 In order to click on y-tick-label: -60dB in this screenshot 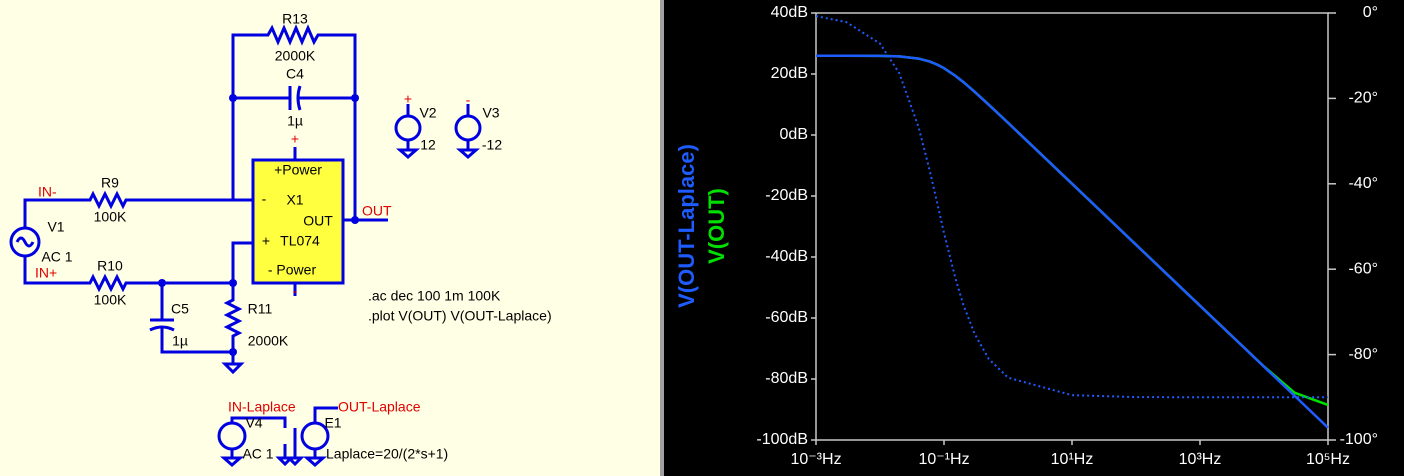, I will do `click(786, 317)`.